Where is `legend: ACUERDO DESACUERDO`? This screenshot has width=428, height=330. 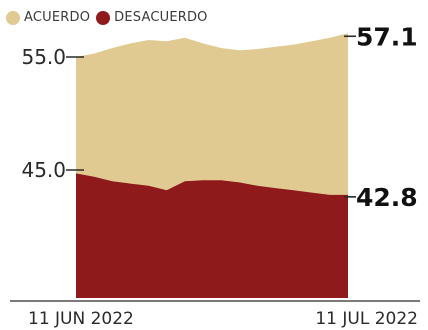 legend: ACUERDO DESACUERDO is located at coordinates (110, 17).